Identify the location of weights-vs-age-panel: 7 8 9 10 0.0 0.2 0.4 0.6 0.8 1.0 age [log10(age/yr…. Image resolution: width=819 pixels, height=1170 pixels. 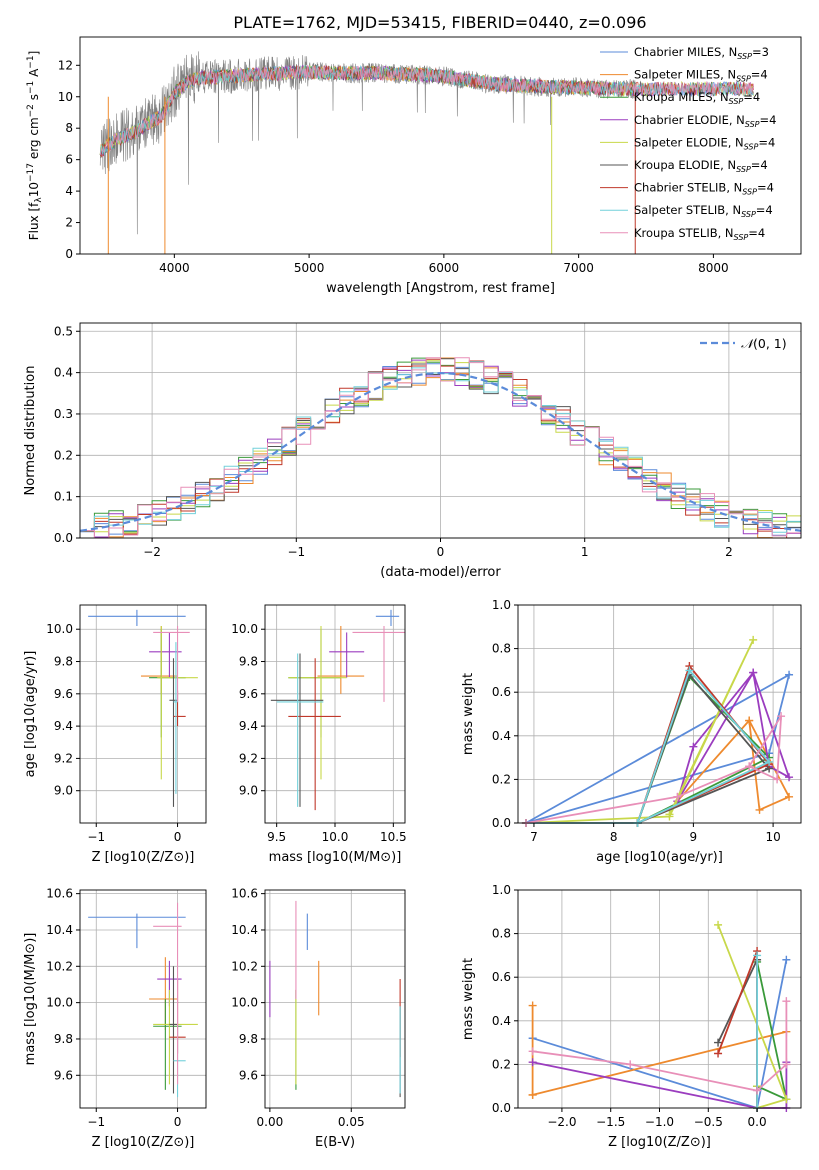
(631, 731).